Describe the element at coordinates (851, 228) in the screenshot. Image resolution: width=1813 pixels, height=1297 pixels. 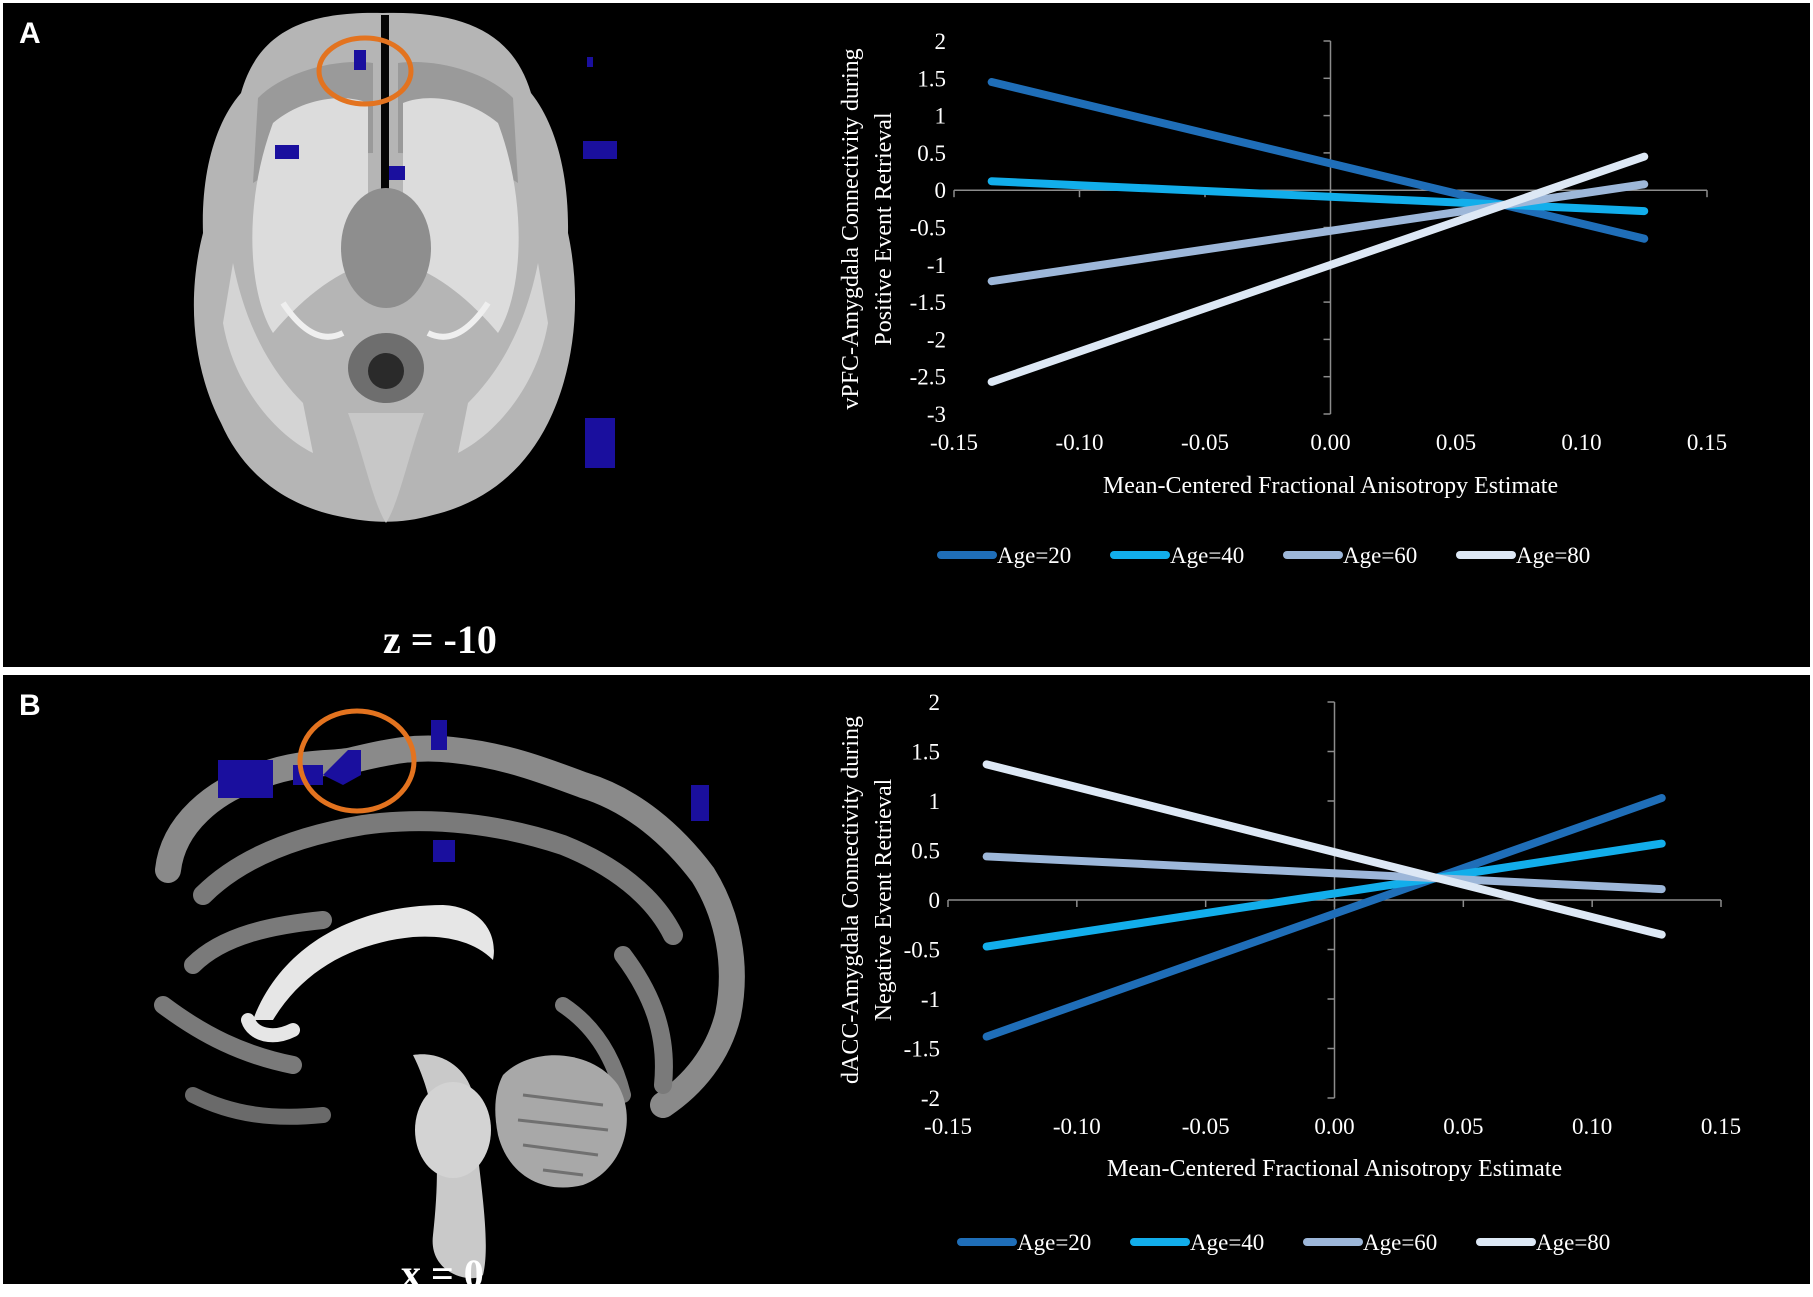
I see `y-axis-title-line-1: vPFC-Amygdala Connectivity during` at that location.